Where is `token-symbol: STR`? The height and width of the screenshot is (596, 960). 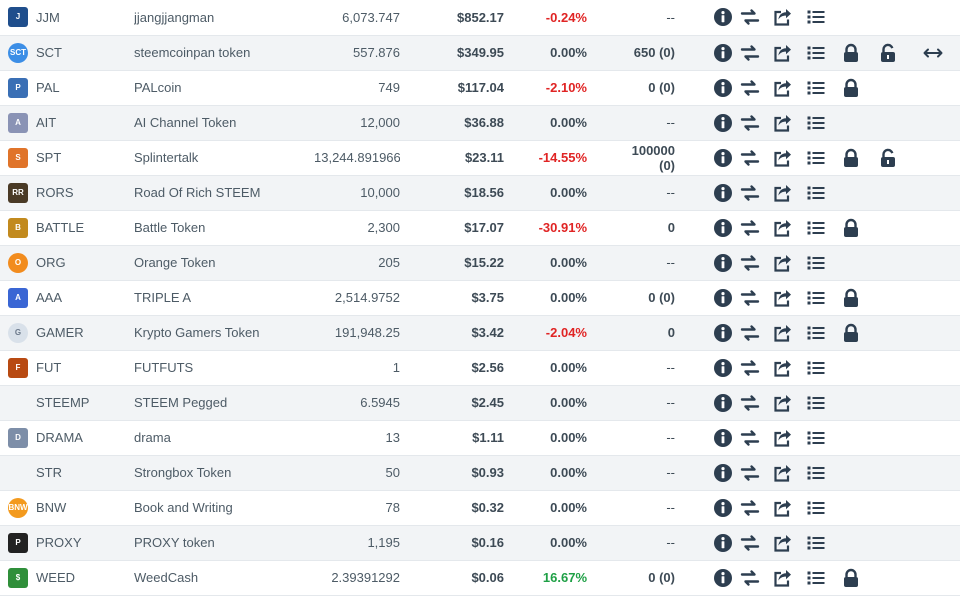
token-symbol: STR is located at coordinates (85, 473).